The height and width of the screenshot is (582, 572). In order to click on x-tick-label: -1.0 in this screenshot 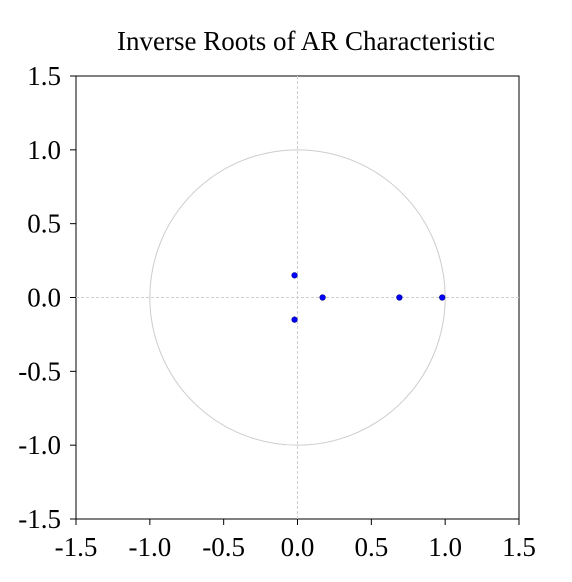, I will do `click(149, 547)`.